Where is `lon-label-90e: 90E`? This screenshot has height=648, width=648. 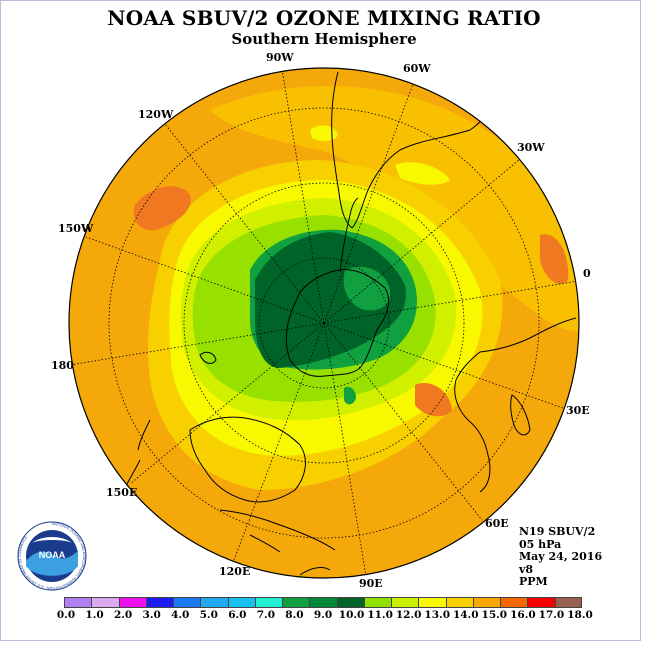
lon-label-90e: 90E is located at coordinates (371, 583).